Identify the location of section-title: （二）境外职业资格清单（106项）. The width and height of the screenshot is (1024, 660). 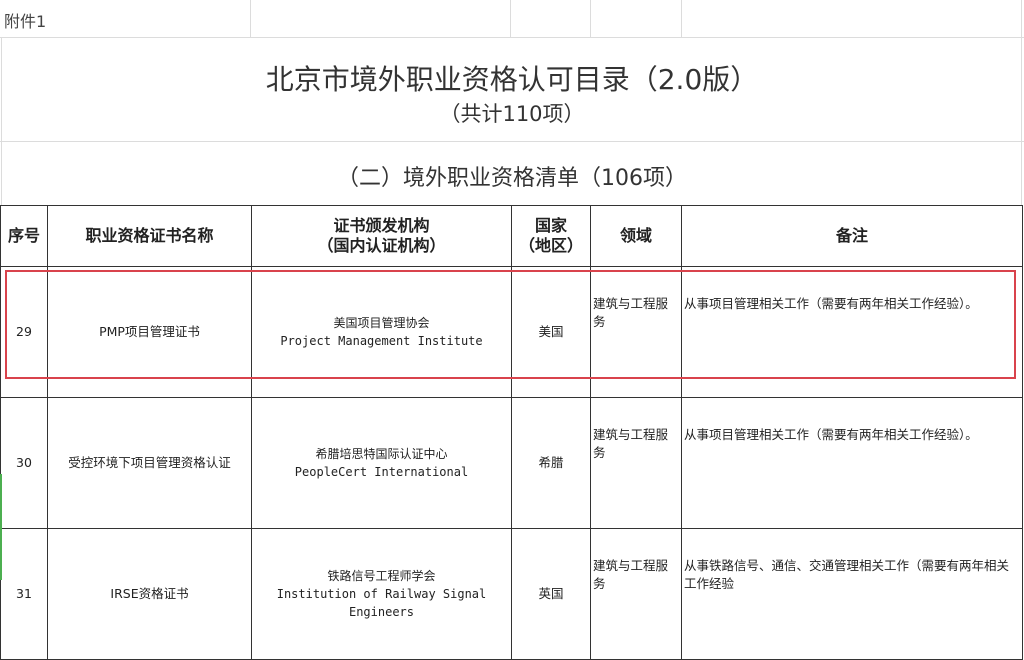
(512, 178).